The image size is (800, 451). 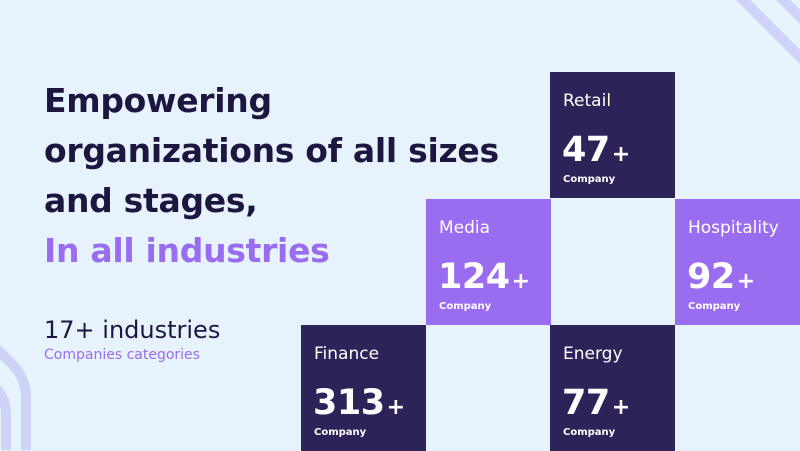 What do you see at coordinates (586, 150) in the screenshot?
I see `tile-number: 47` at bounding box center [586, 150].